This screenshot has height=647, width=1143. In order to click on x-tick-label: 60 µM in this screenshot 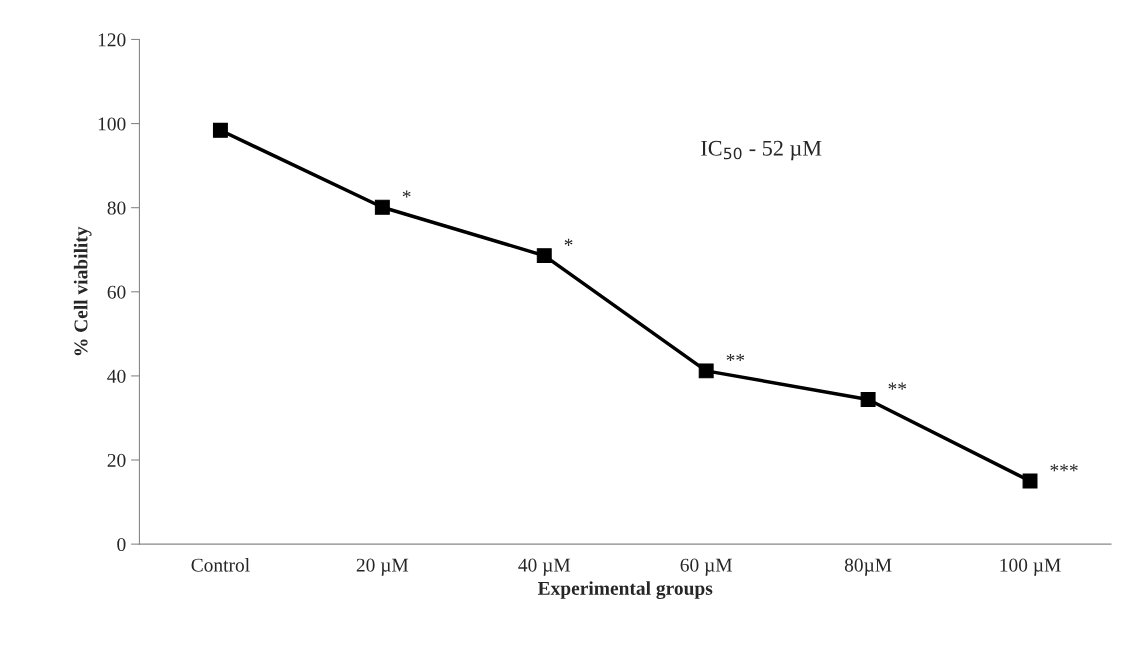, I will do `click(706, 567)`.